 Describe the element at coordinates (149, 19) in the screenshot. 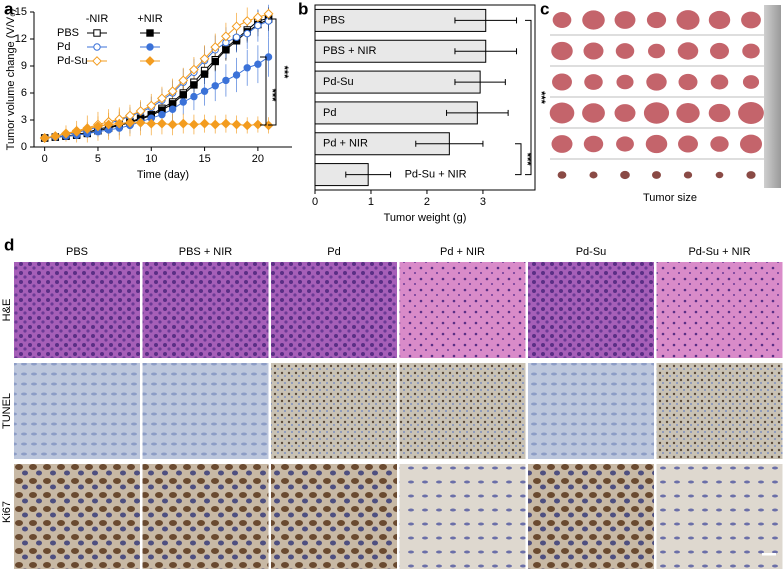

I see `legend-header: +NIR` at that location.